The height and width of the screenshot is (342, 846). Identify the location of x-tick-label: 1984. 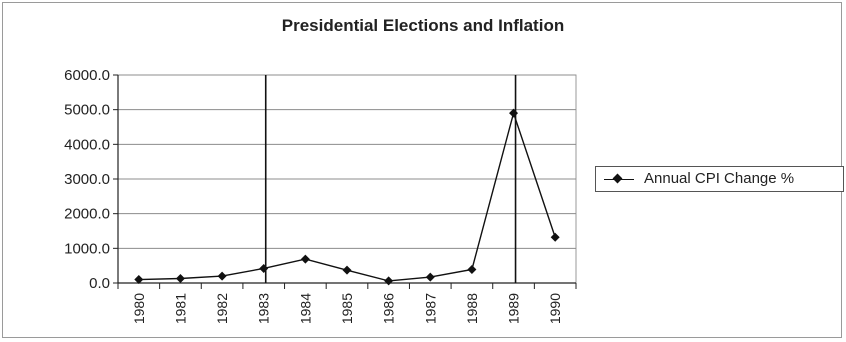
(305, 308).